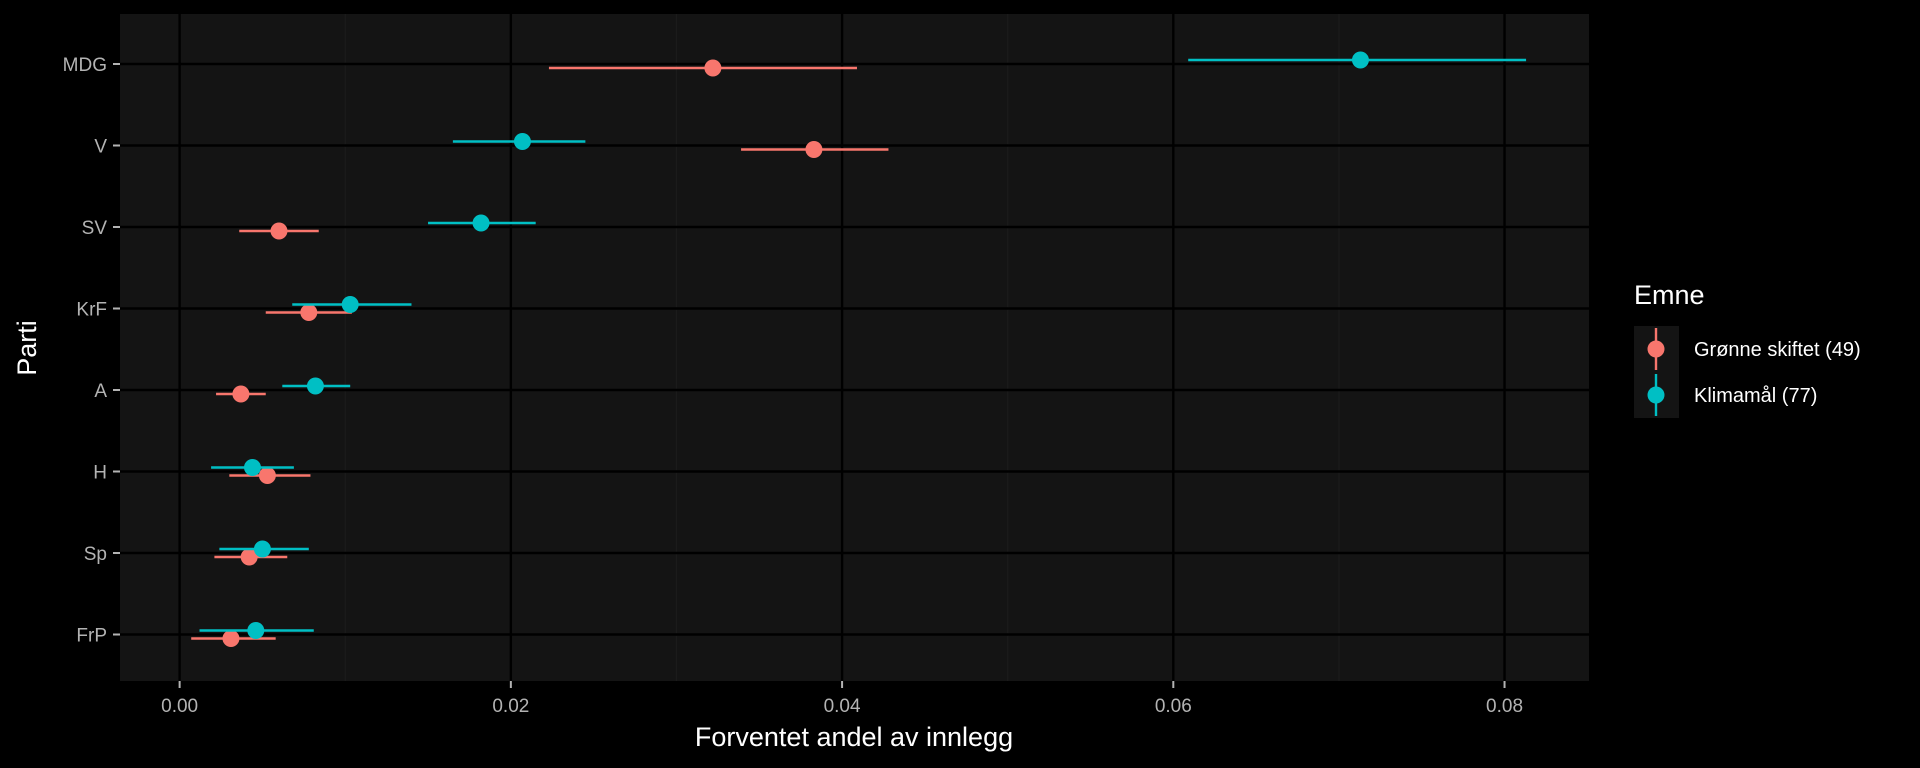 Image resolution: width=1920 pixels, height=768 pixels. What do you see at coordinates (1777, 350) in the screenshot?
I see `legend-label: Grønne skiftet (49)` at bounding box center [1777, 350].